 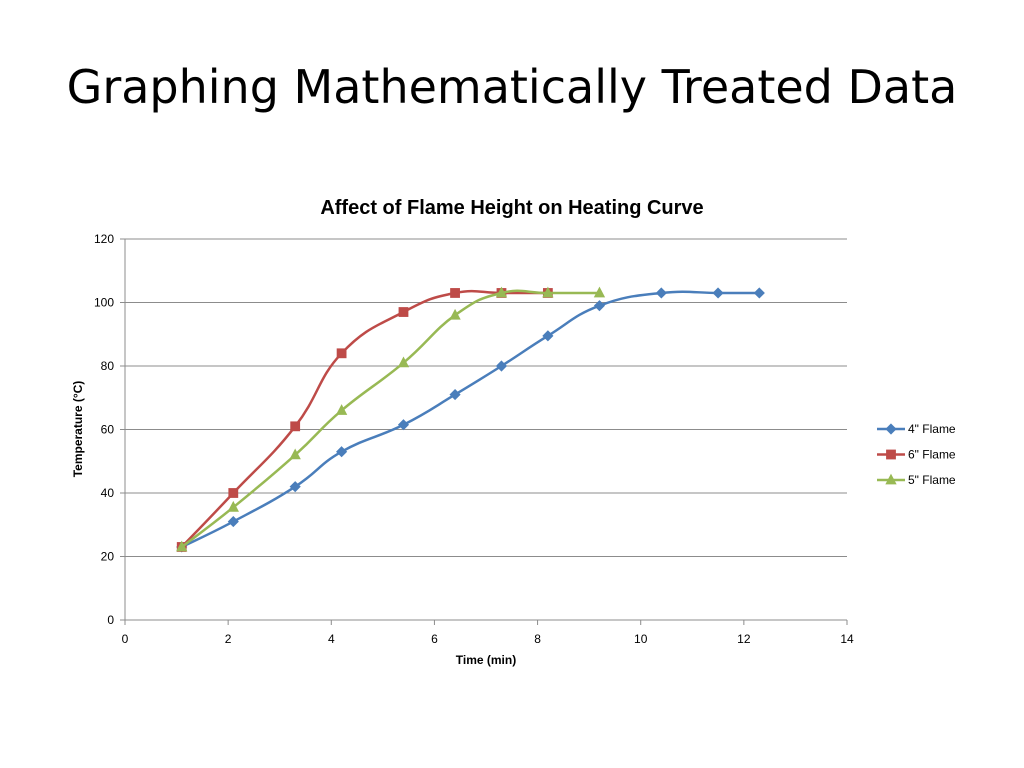 I want to click on y-axis-label: Temperature (°C), so click(x=78, y=429).